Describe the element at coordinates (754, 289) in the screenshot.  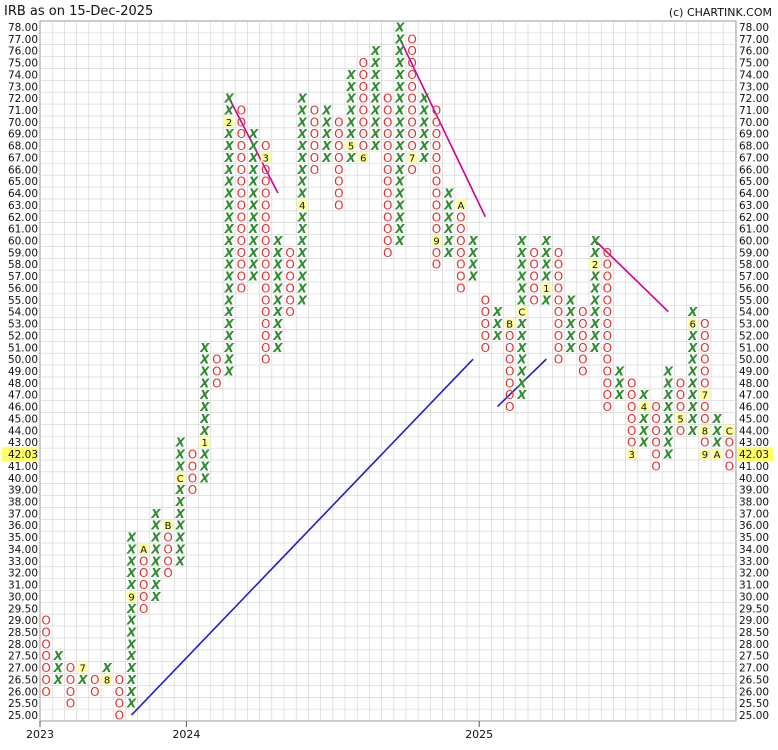
I see `y-tick-label: 56.00` at that location.